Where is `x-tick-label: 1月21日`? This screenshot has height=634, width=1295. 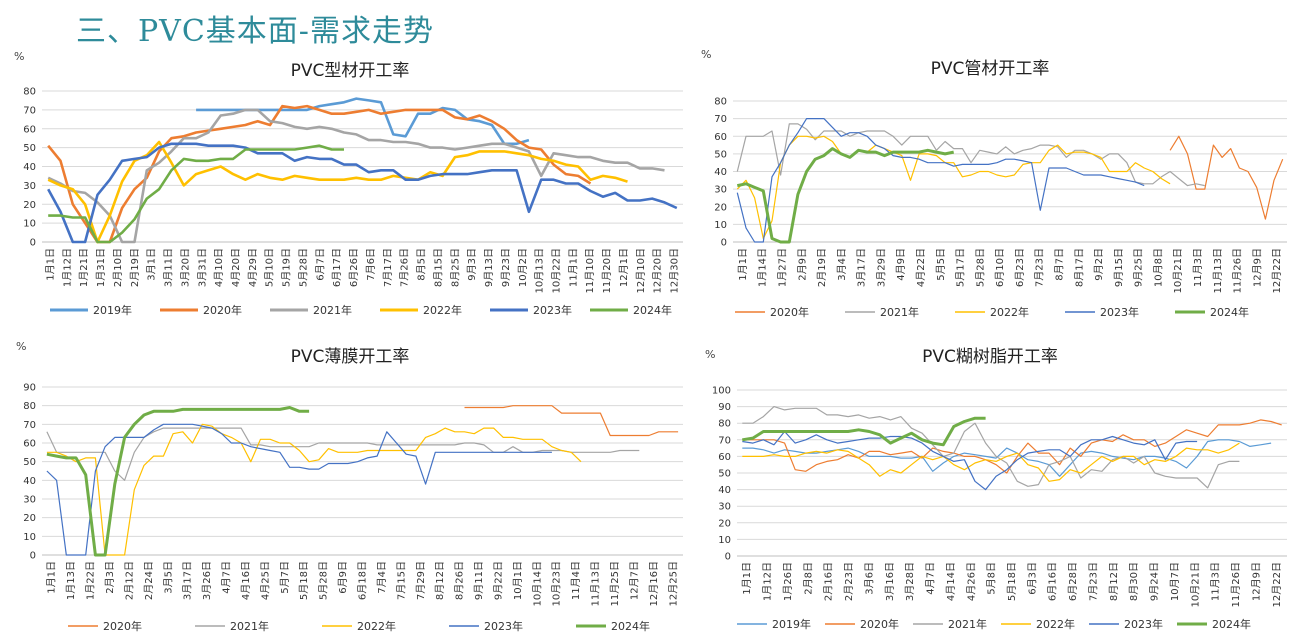 x-tick-label: 1月21日 is located at coordinates (84, 267).